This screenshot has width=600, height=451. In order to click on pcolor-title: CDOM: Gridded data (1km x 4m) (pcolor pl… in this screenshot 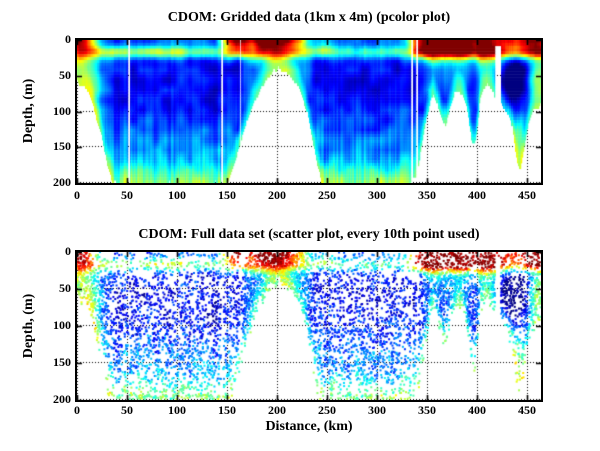, I will do `click(309, 17)`.